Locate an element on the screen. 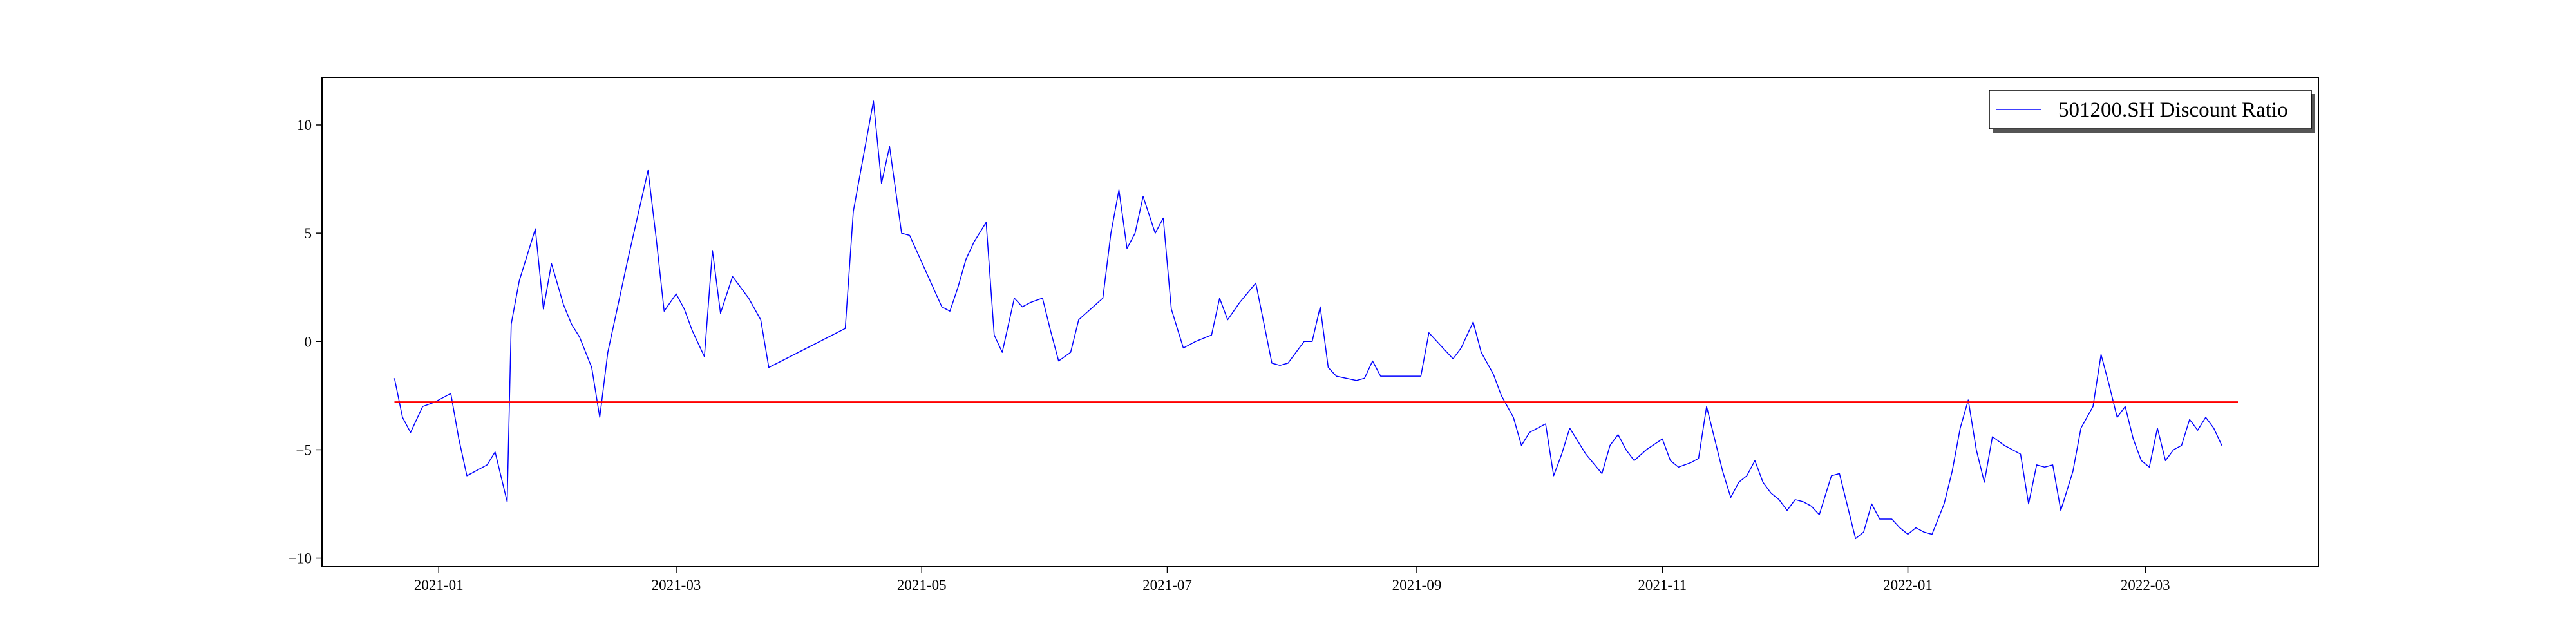 The height and width of the screenshot is (644, 2576). y-tick-label: 10 is located at coordinates (304, 125).